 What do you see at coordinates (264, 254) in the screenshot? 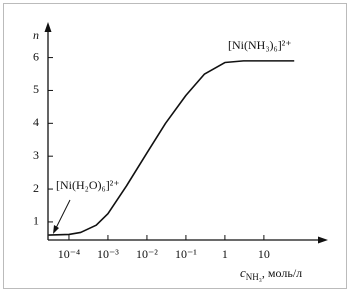
I see `x-tick-label: 10` at bounding box center [264, 254].